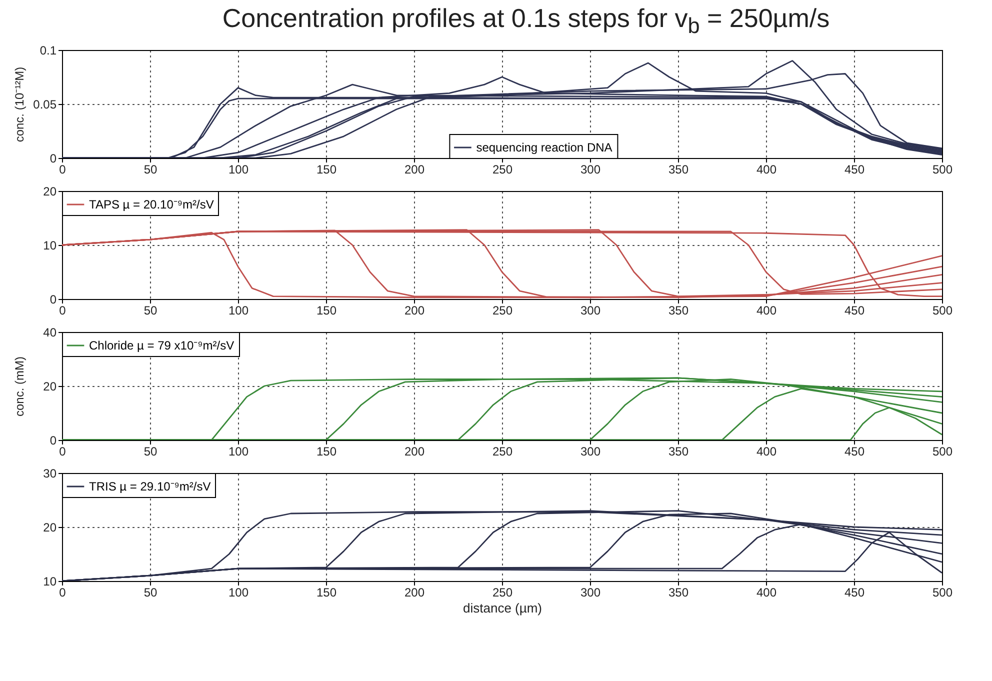 The width and height of the screenshot is (992, 681). What do you see at coordinates (161, 345) in the screenshot?
I see `legend-label: Chloride µ = 79 x10⁻⁹m²/sV` at bounding box center [161, 345].